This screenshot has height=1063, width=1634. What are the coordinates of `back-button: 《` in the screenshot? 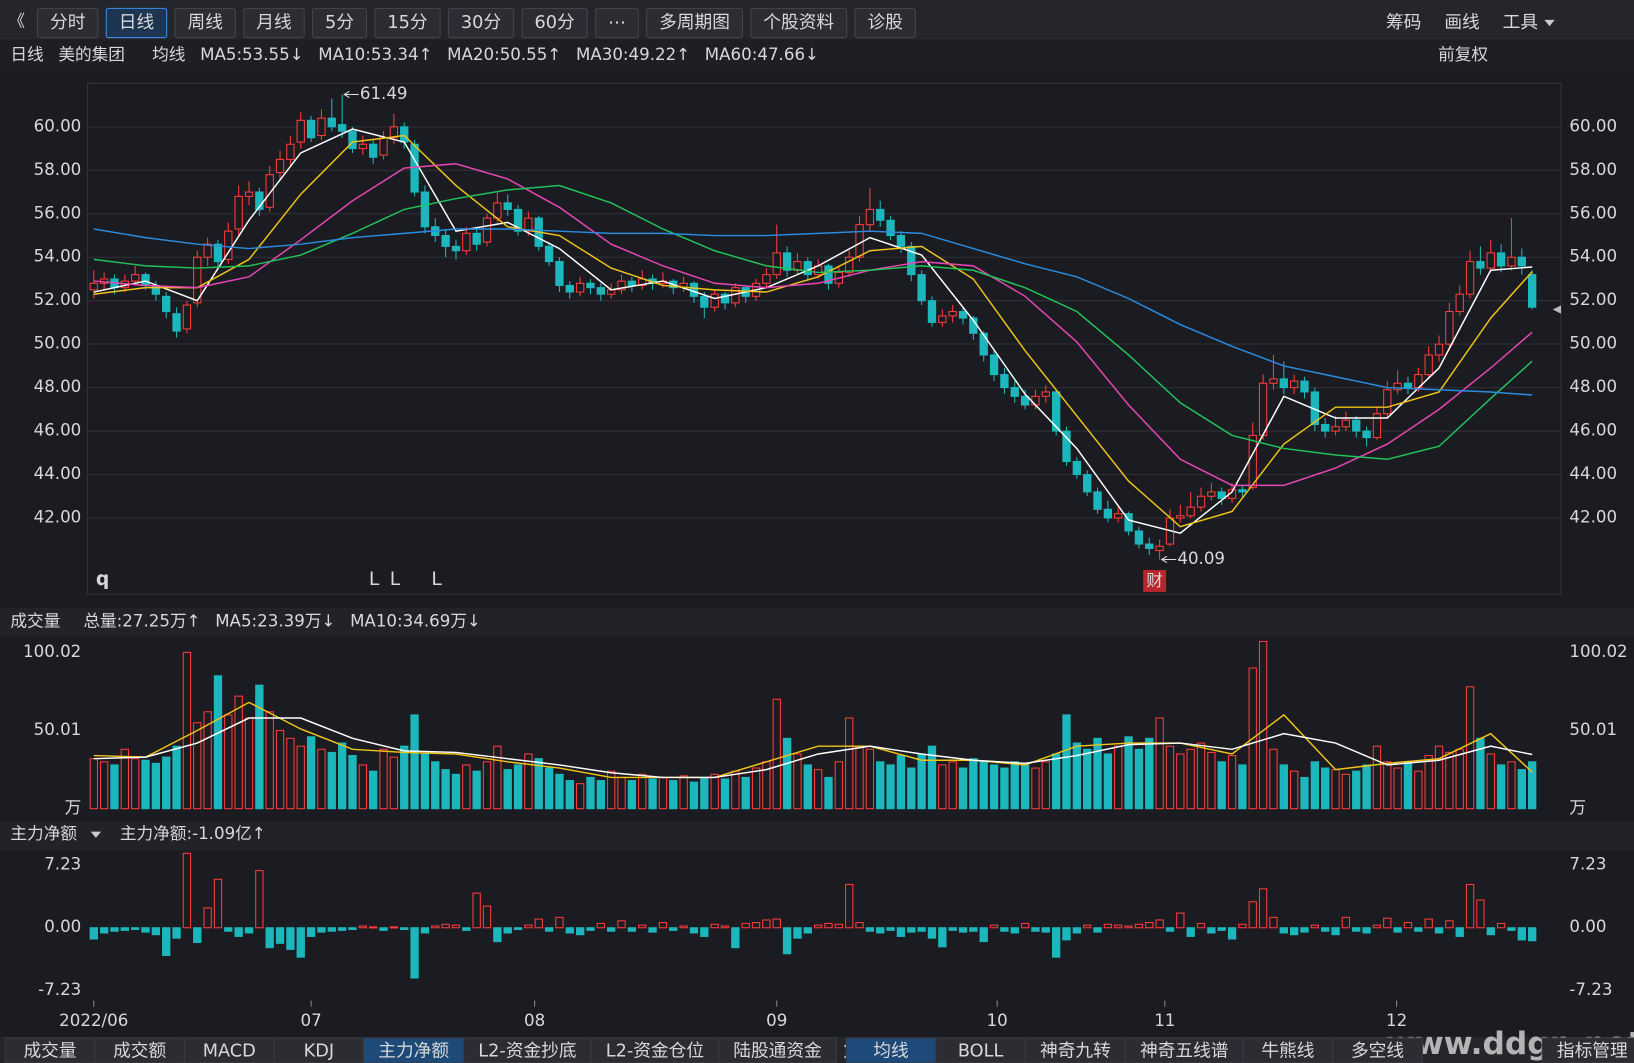 It's located at (16, 20).